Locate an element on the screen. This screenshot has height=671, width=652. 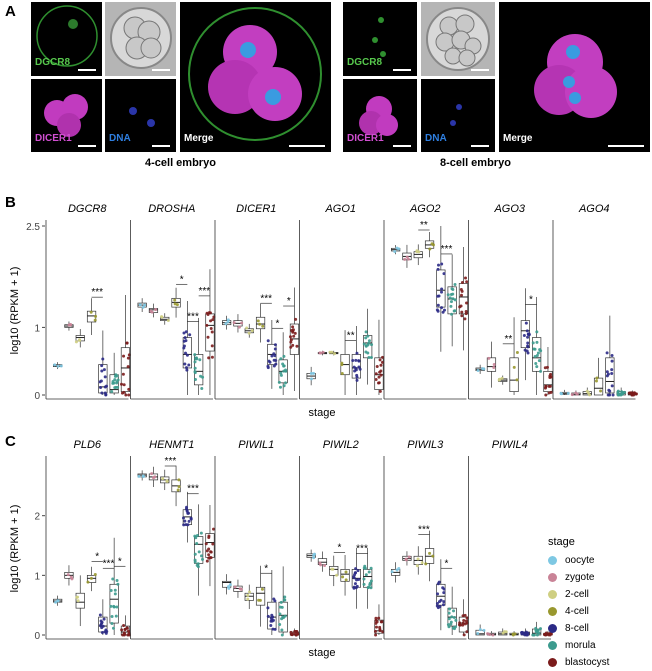
gene-title-PLD6: PLD6 is located at coordinates (87, 445).